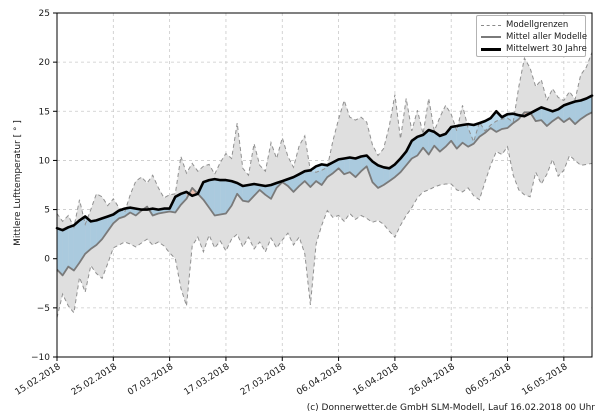 The width and height of the screenshot is (600, 420). Describe the element at coordinates (45, 161) in the screenshot. I see `y-tick-label: 10` at that location.